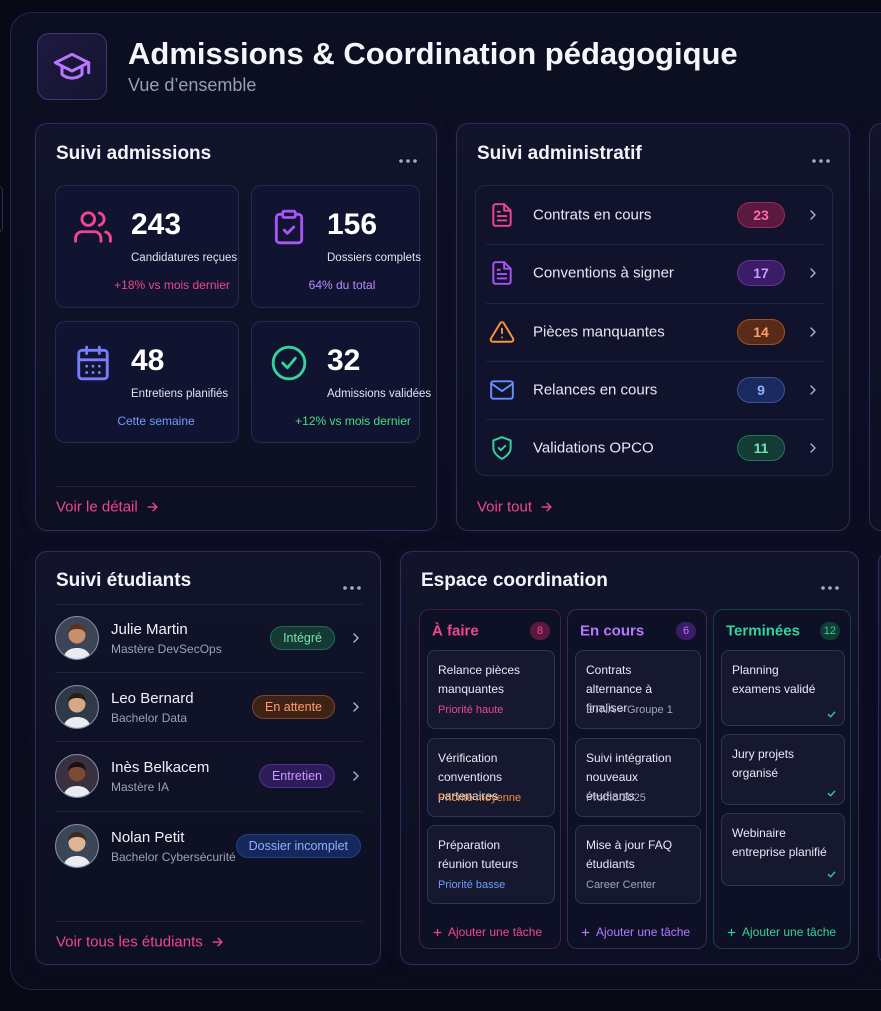  What do you see at coordinates (173, 857) in the screenshot?
I see `student-program: Bachelor Cybersécurité` at bounding box center [173, 857].